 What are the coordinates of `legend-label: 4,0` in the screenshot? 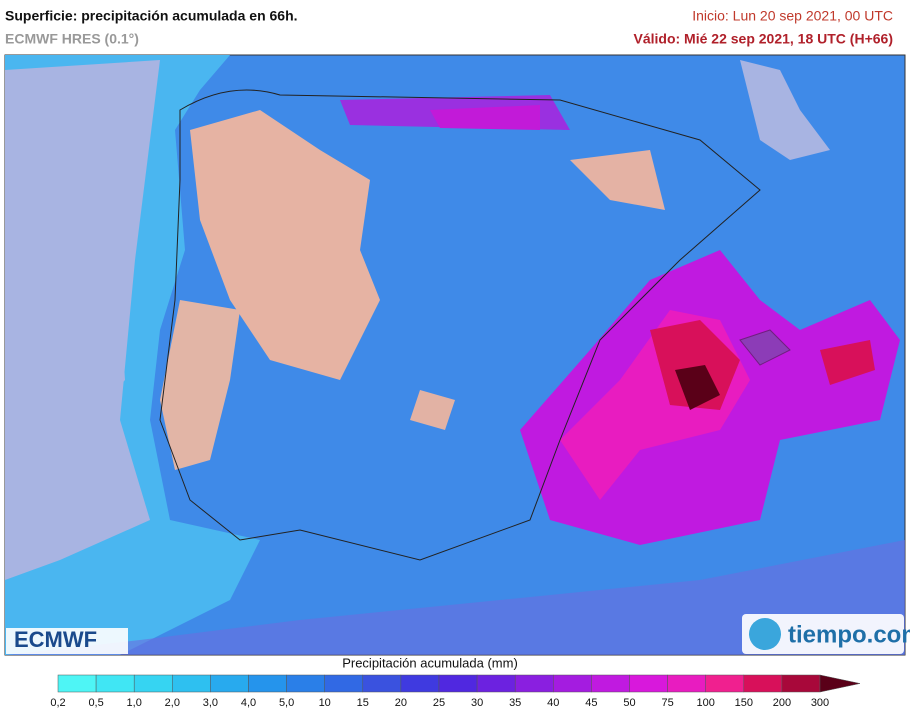 It's located at (248, 703).